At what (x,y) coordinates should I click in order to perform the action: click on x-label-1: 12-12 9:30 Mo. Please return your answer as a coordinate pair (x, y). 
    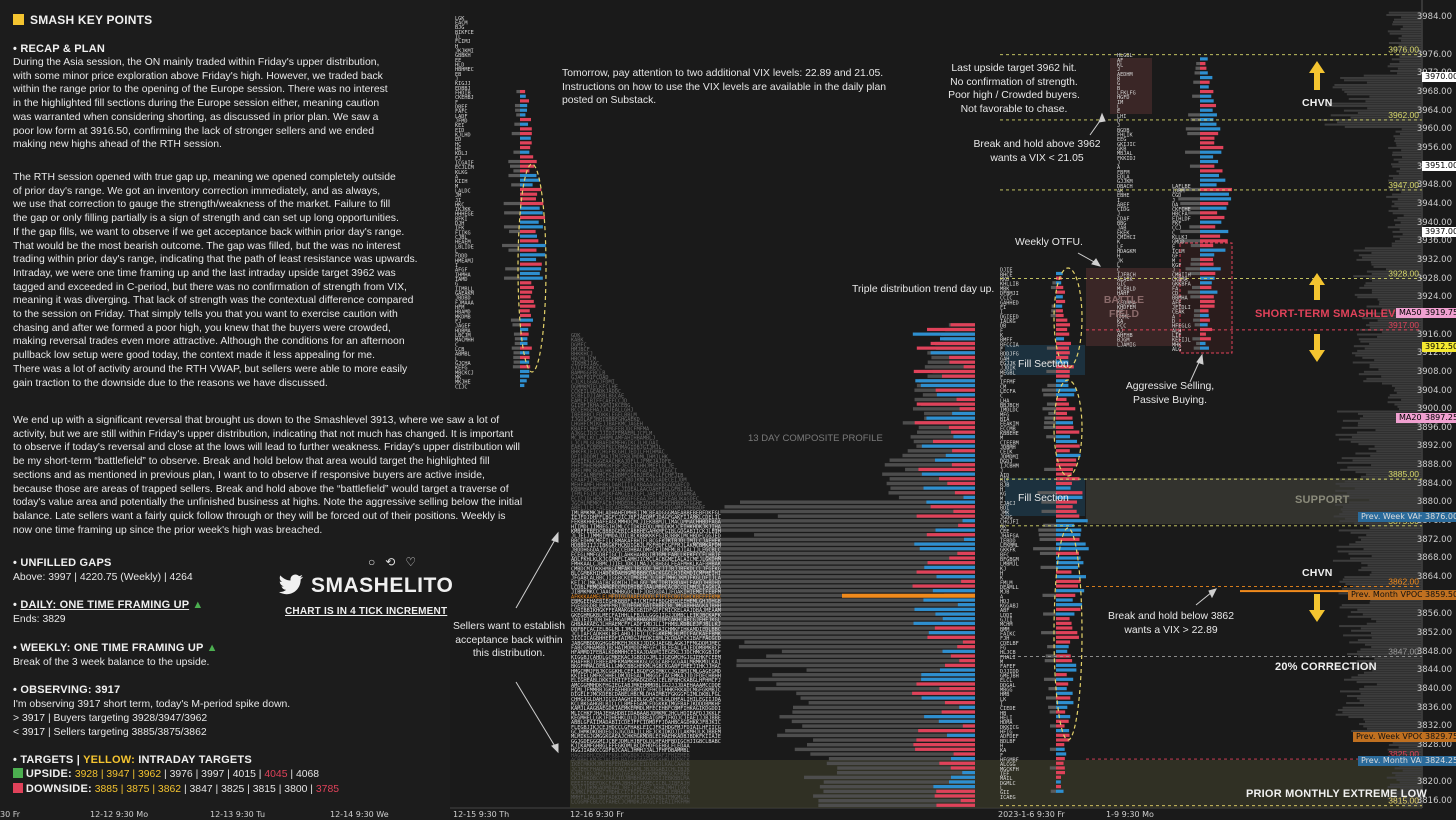
    Looking at the image, I should click on (119, 814).